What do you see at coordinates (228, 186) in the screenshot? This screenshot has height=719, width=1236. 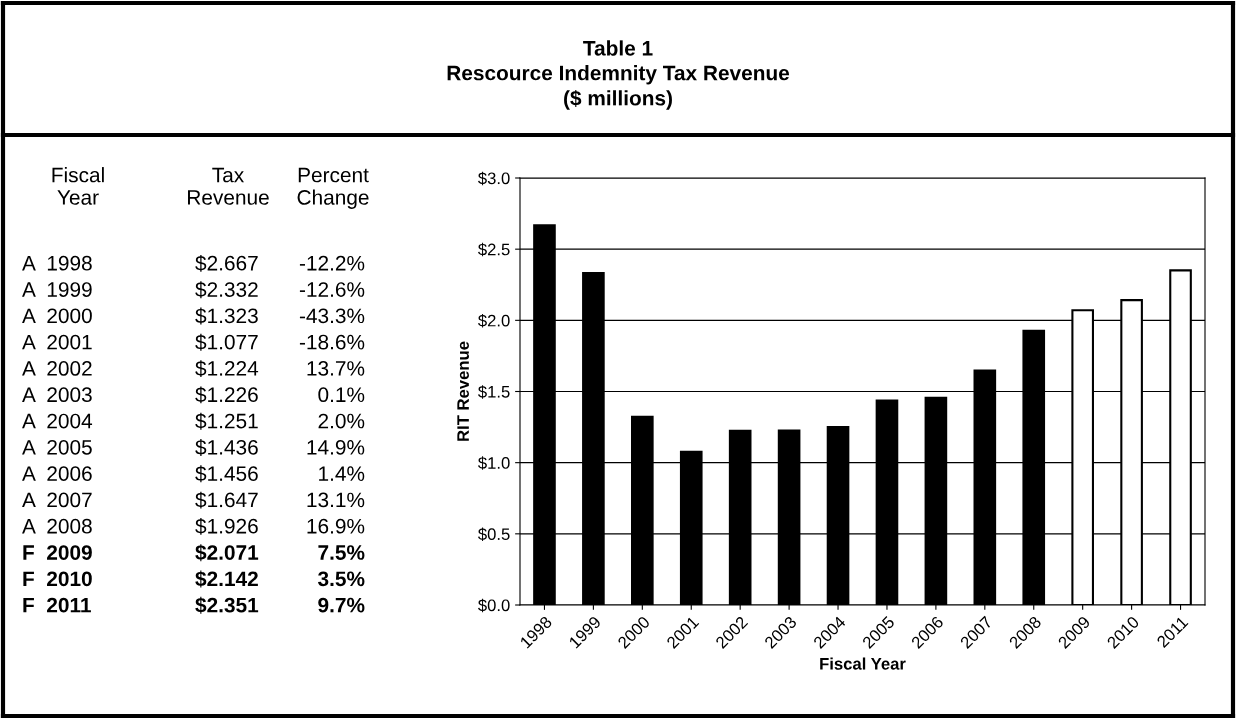 I see `category-label: Tax Revenue` at bounding box center [228, 186].